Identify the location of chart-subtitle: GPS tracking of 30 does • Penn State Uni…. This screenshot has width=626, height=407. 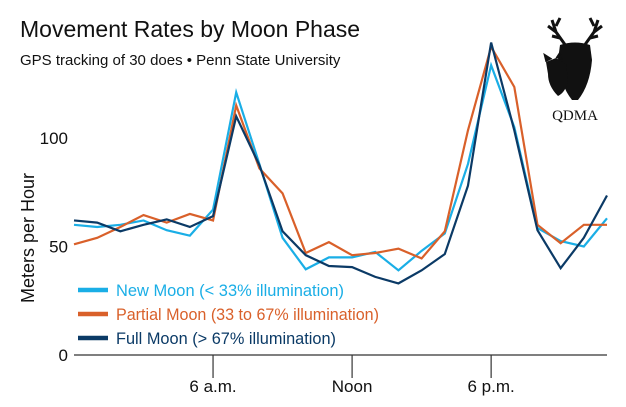
(180, 60).